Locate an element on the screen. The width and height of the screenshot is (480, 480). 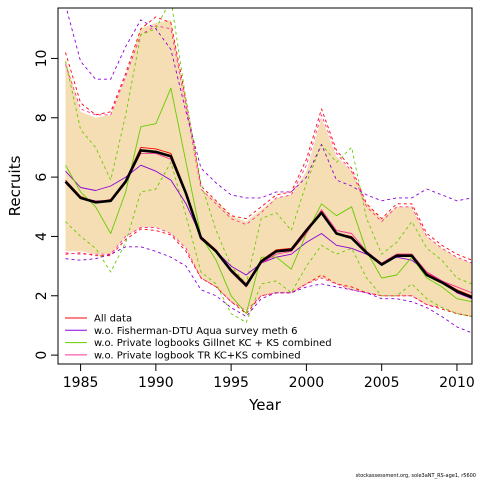
x-tick-label: 1990 is located at coordinates (156, 383).